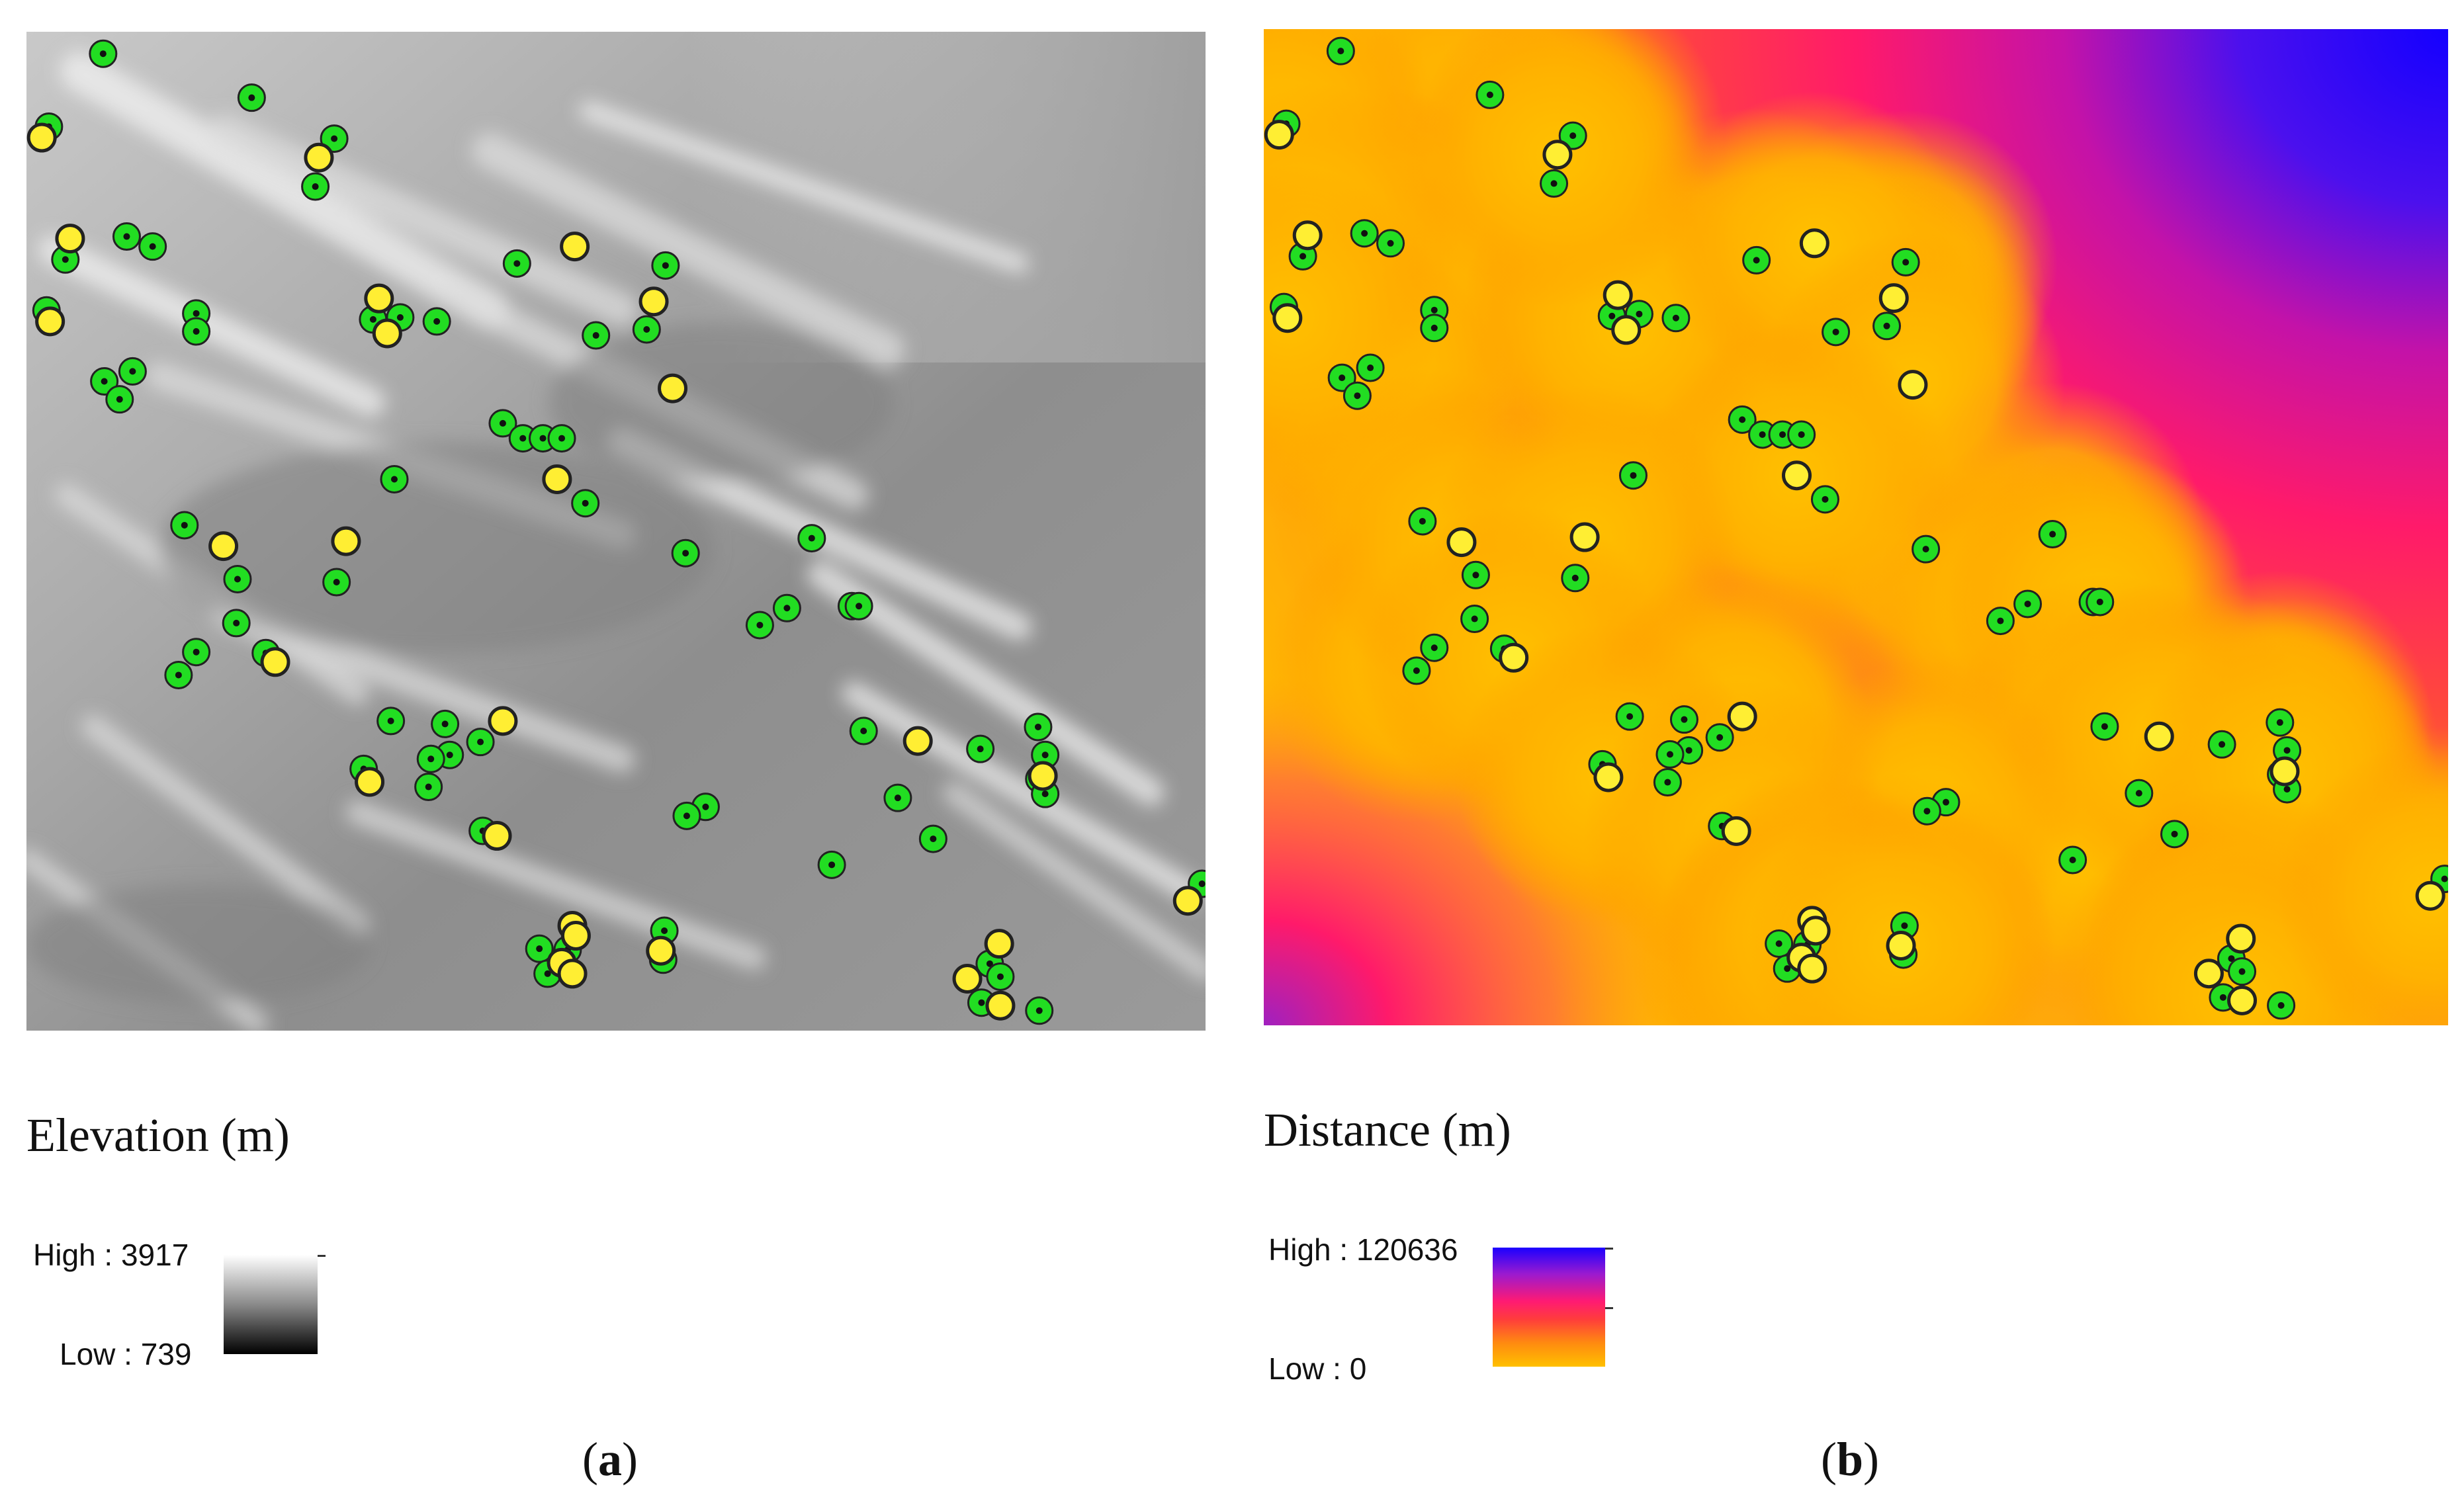 The image size is (2464, 1495). I want to click on elevation-color-ramp, so click(271, 1304).